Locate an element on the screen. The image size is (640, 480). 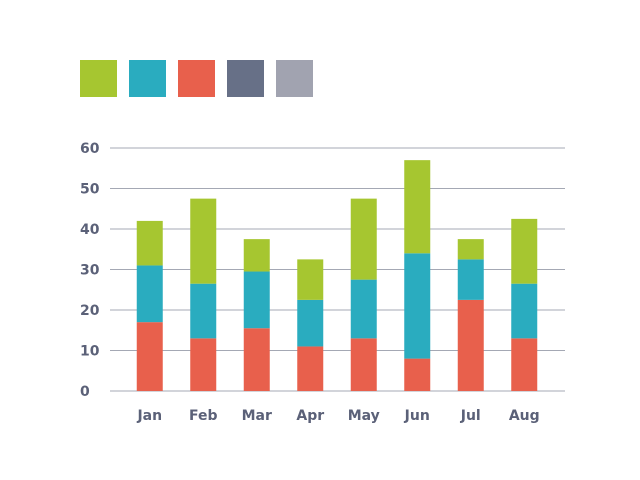
y-tick-label: 20 is located at coordinates (90, 311).